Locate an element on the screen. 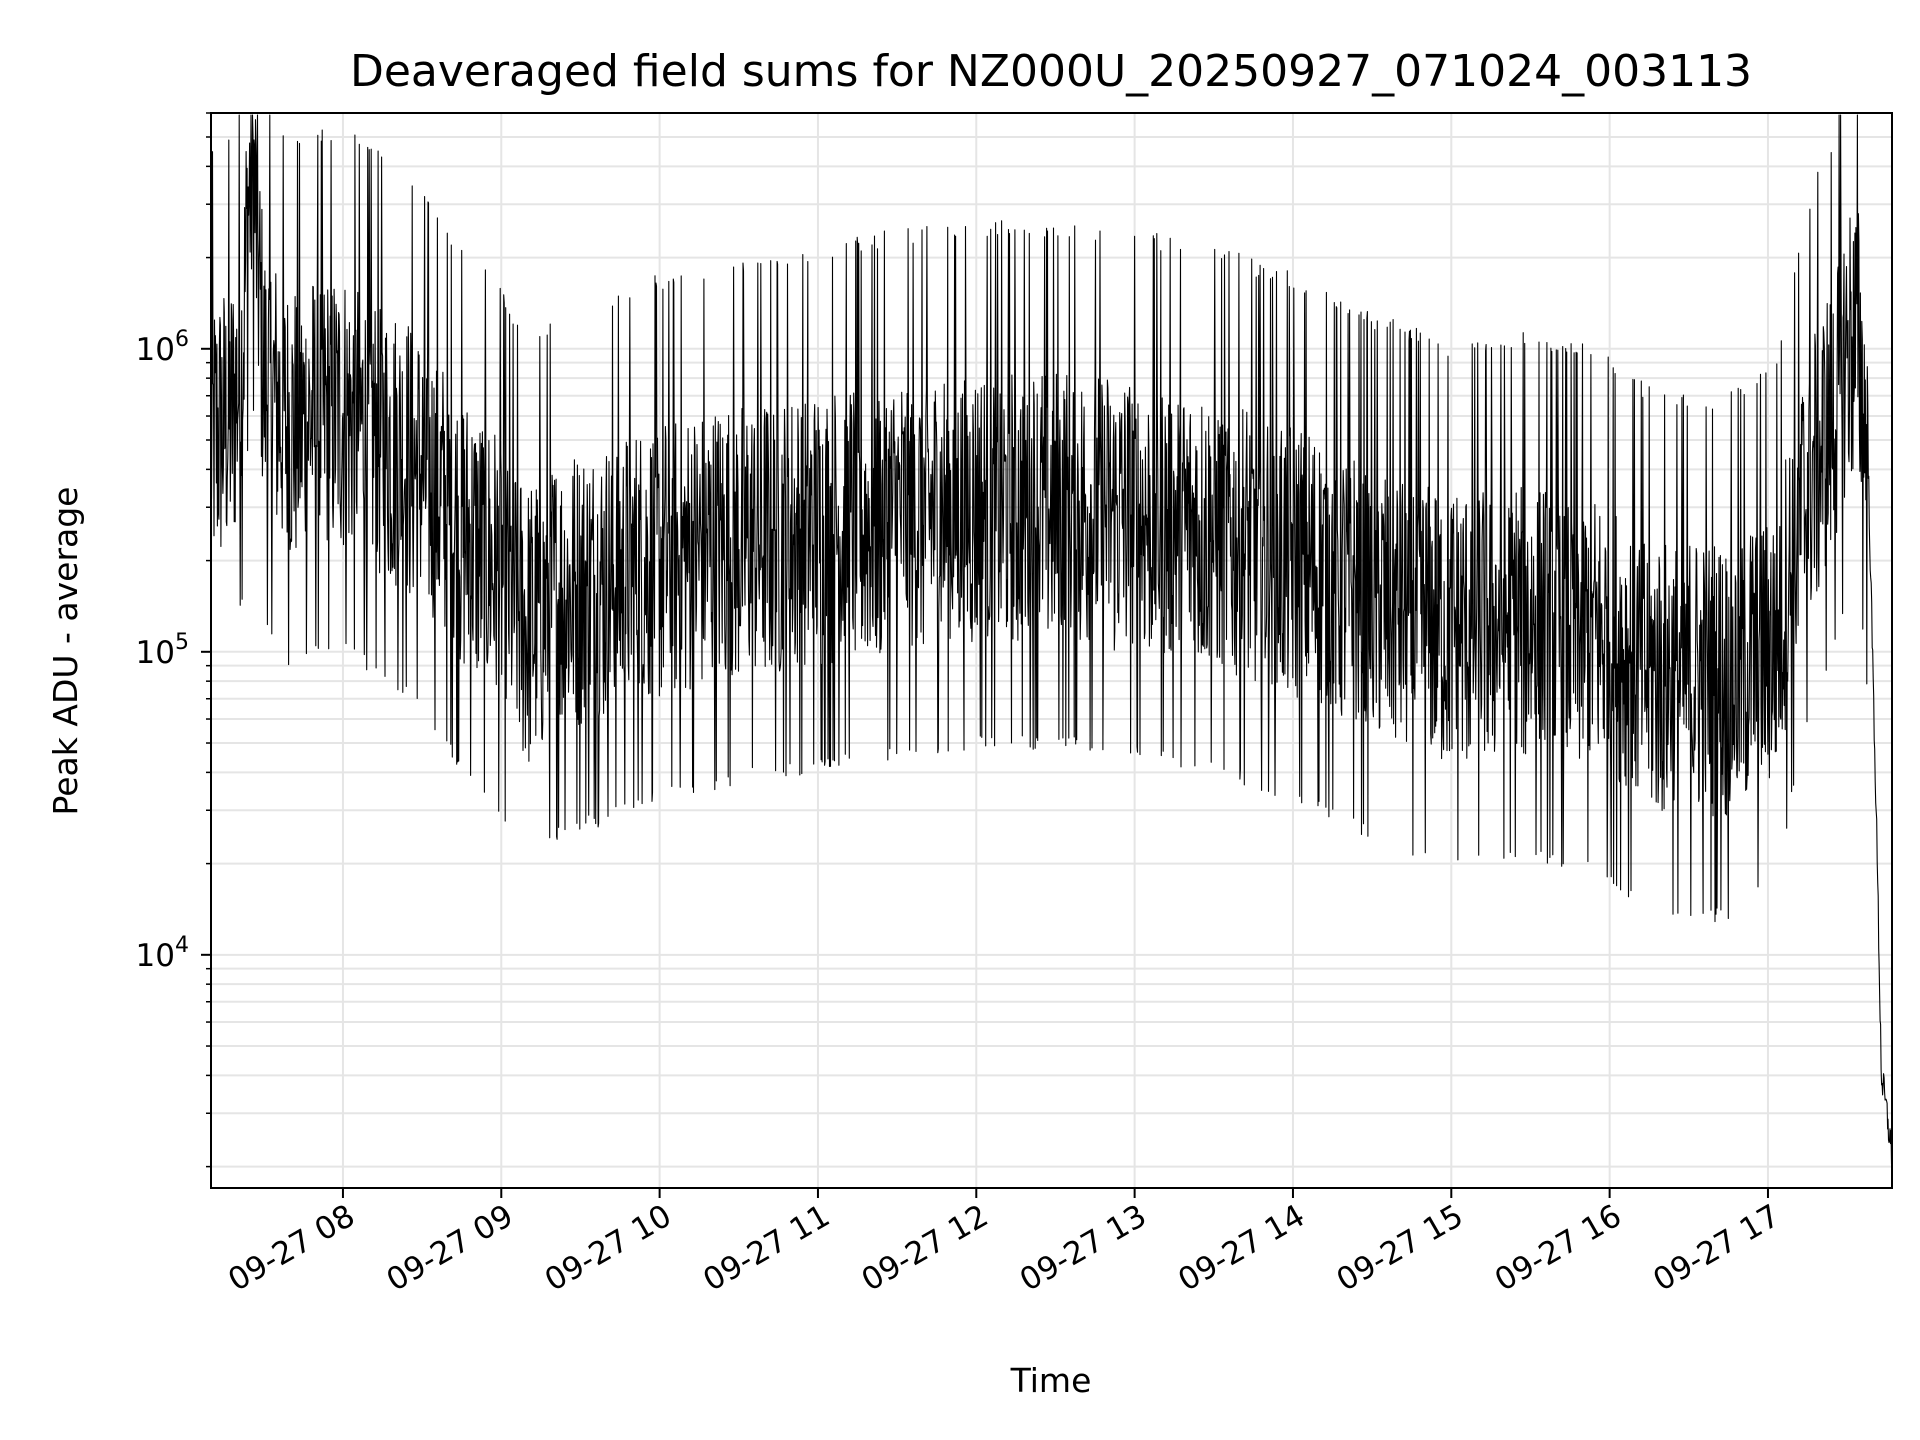  y-tick-label: 10⁵ is located at coordinates (162, 650).